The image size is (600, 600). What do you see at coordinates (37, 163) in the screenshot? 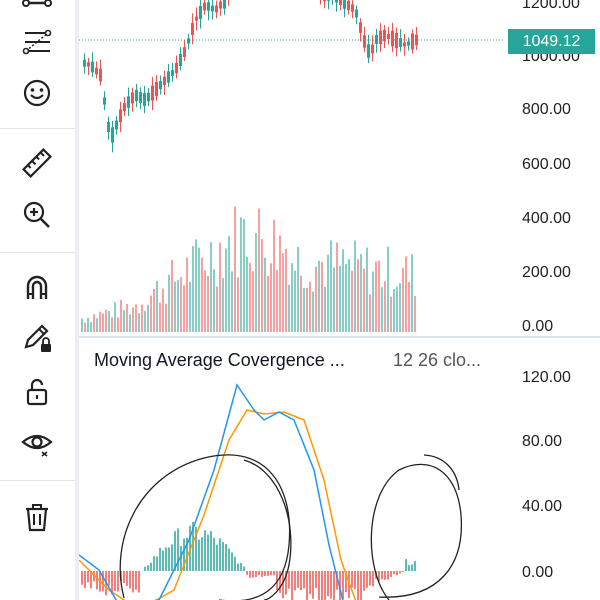
I see `ruler-icon` at bounding box center [37, 163].